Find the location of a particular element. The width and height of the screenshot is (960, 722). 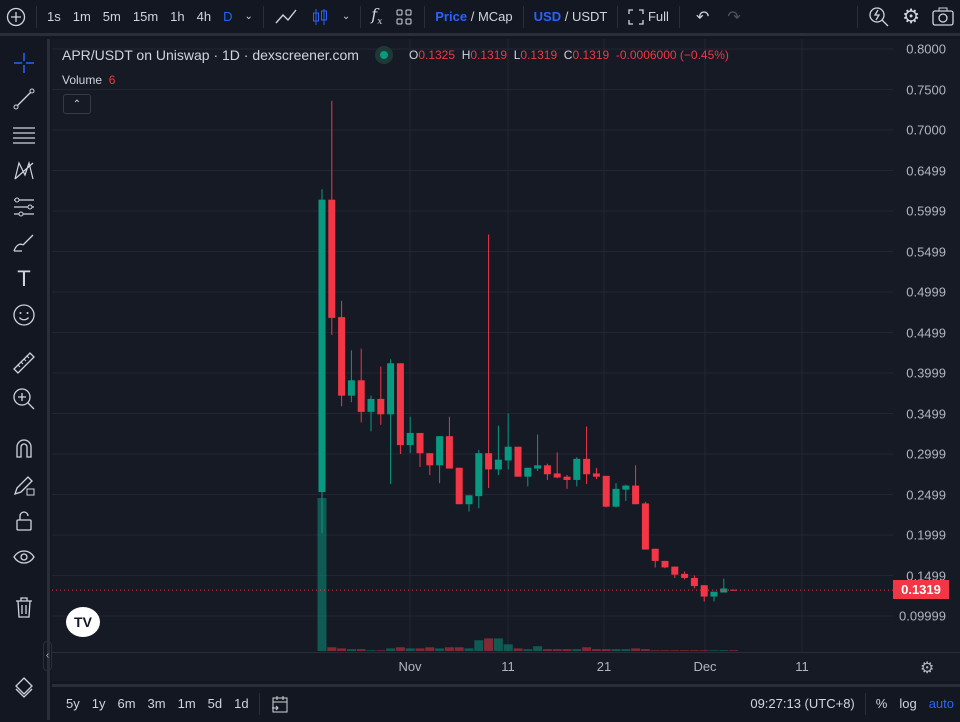

range-6m: 6m is located at coordinates (126, 703).